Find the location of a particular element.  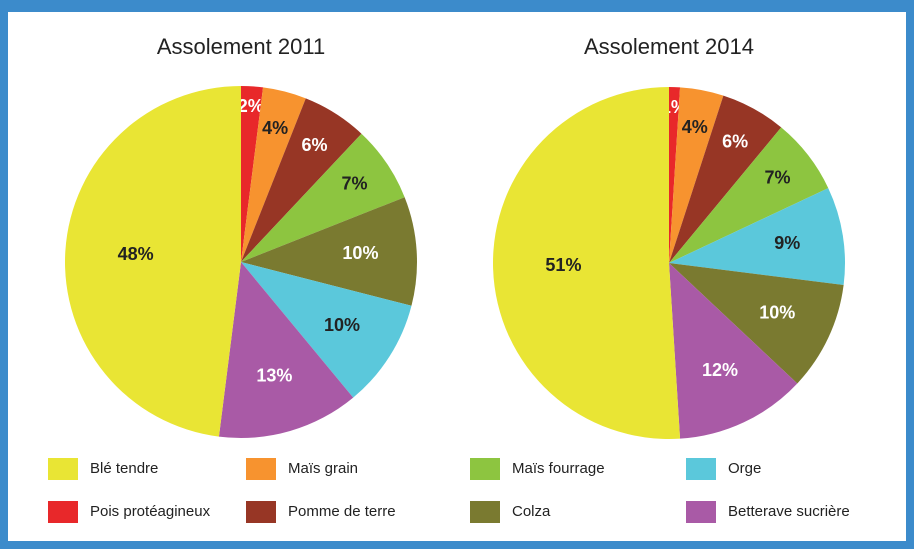

legend-label: Blé tendre is located at coordinates (124, 468).